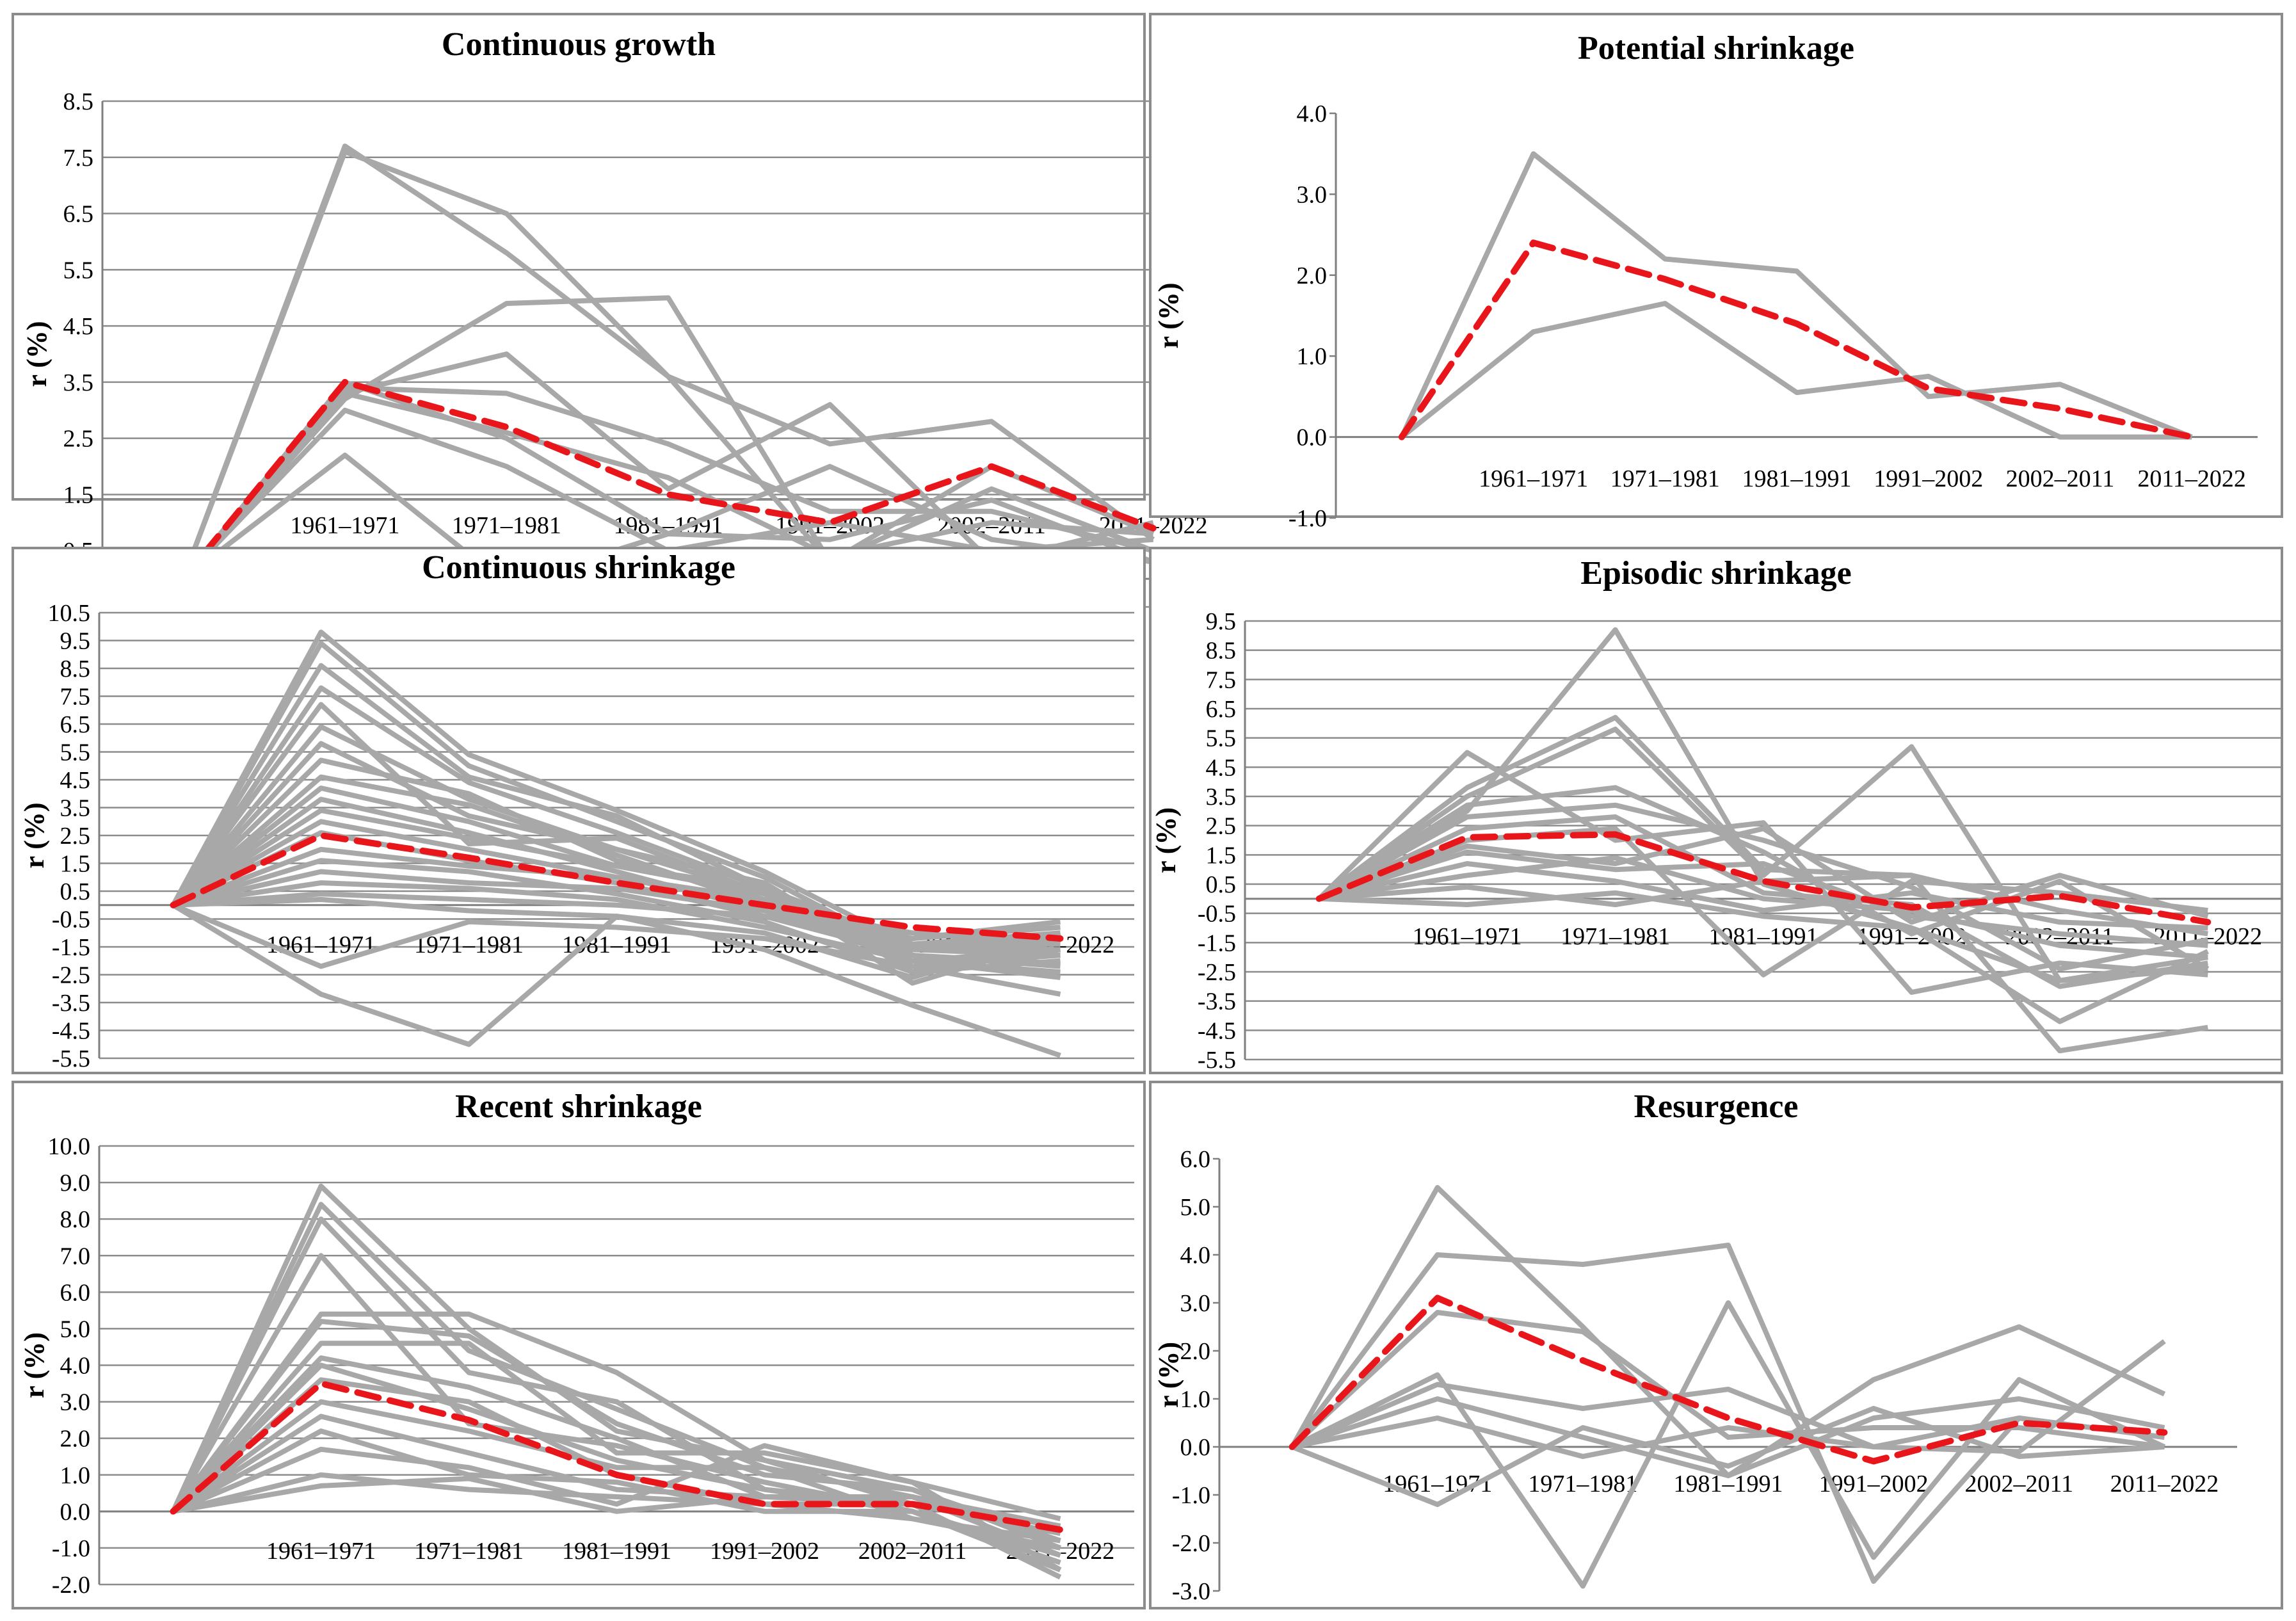  I want to click on y-tick-label: -2.0, so click(1191, 1543).